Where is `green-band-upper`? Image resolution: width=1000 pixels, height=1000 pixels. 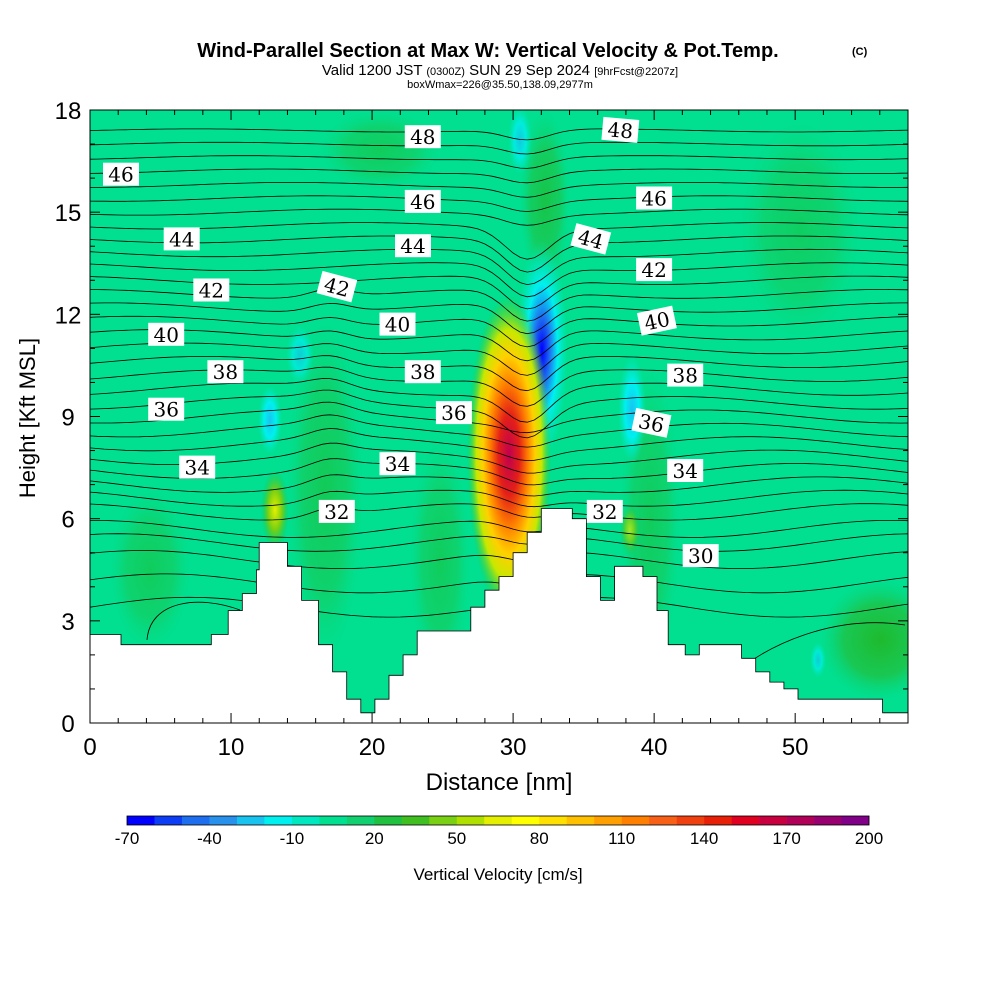
green-band-upper is located at coordinates (545, 200).